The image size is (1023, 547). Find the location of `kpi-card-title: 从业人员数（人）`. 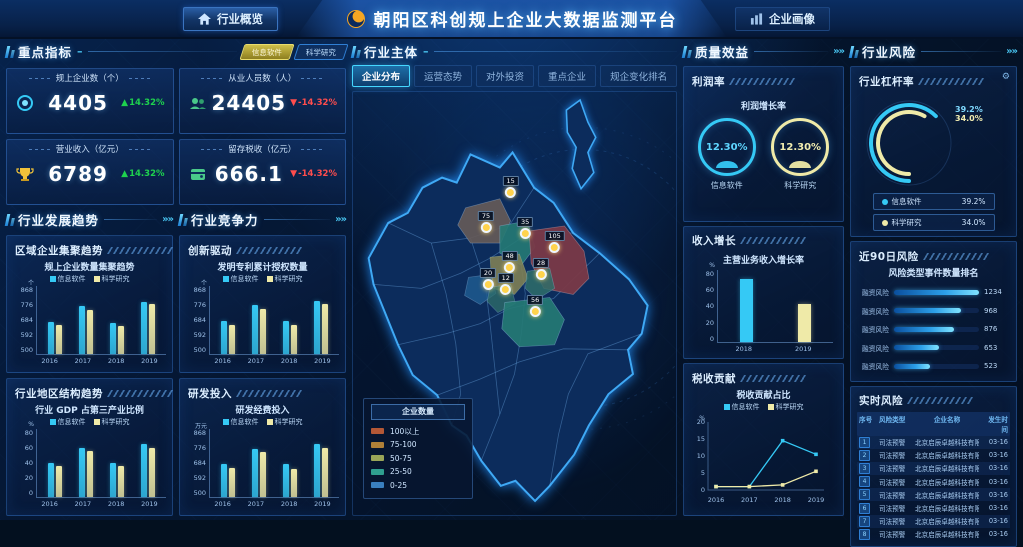

kpi-card-title: 从业人员数（人） is located at coordinates (263, 78).